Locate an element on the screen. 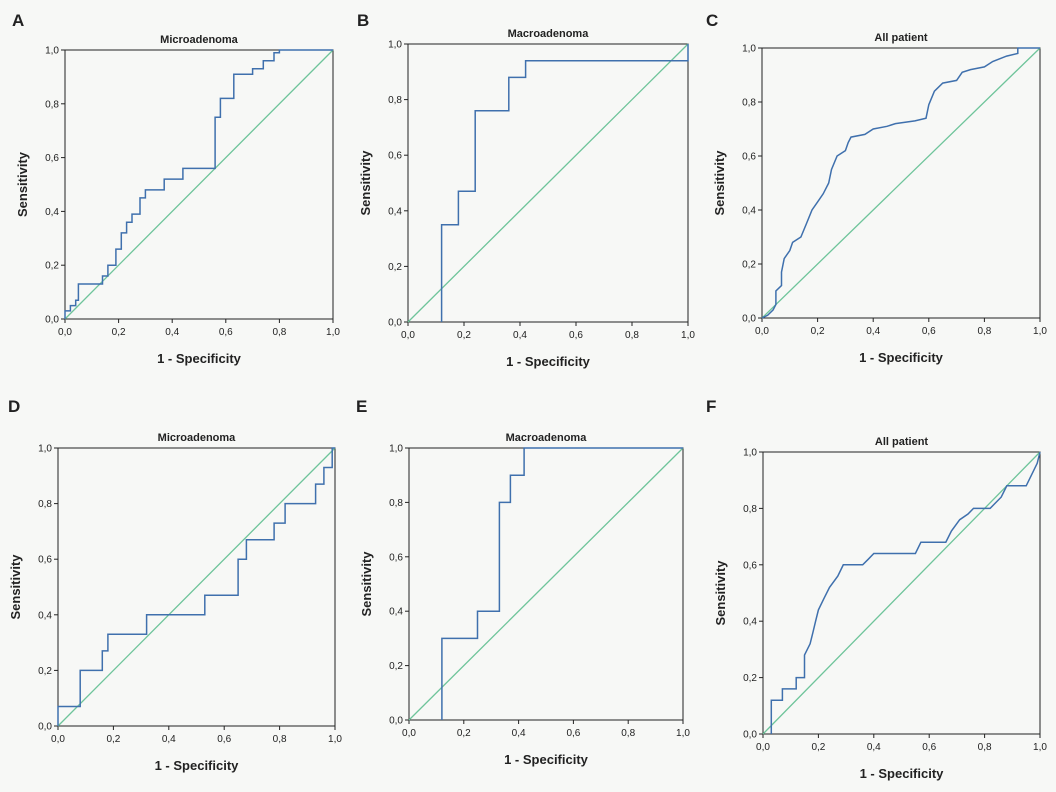  panel-letter: B is located at coordinates (363, 20).